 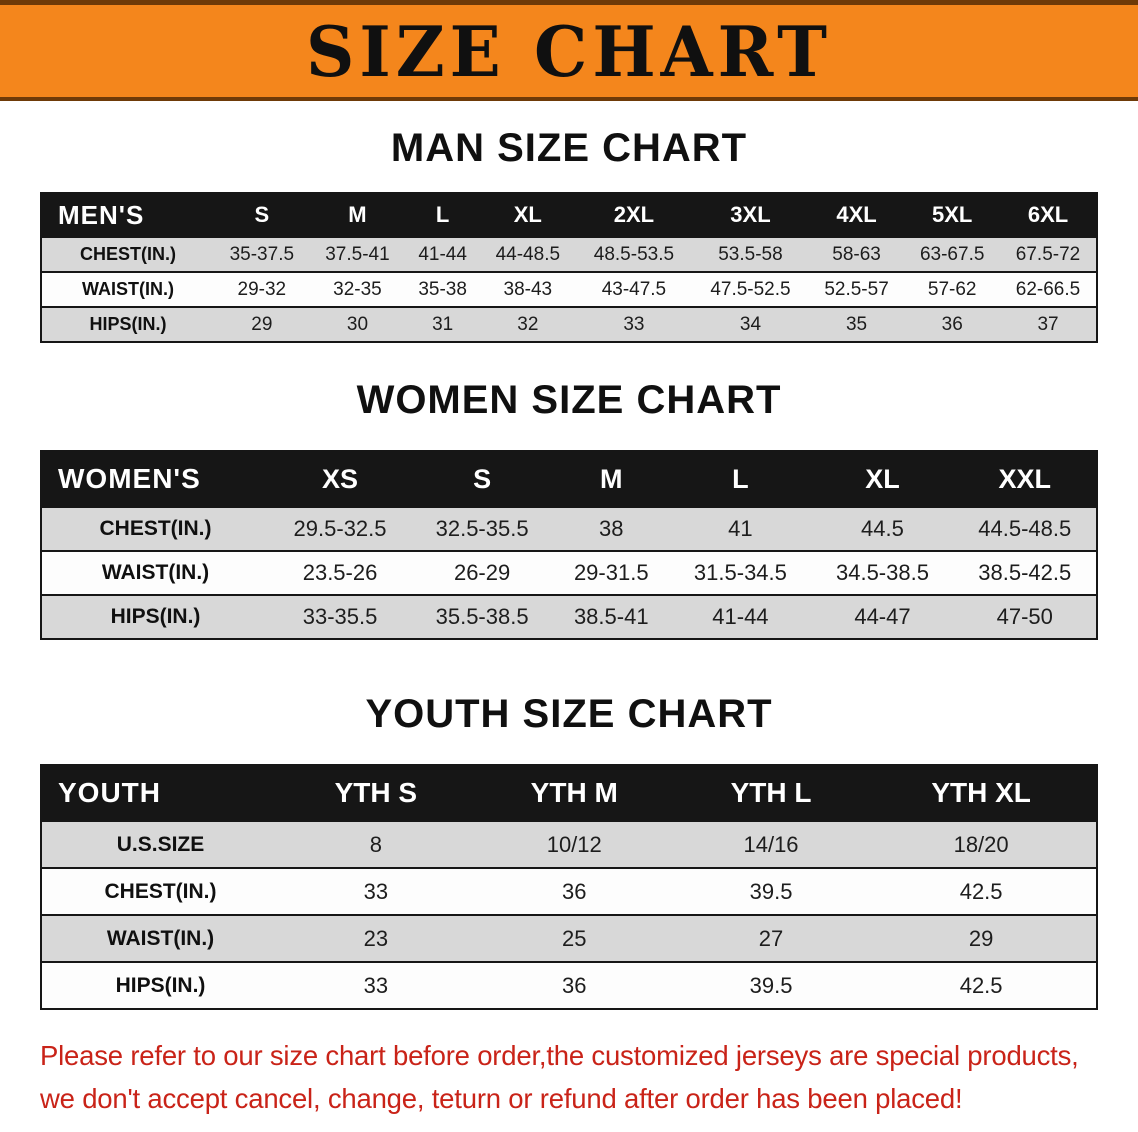 I want to click on measurement-value-cell: 25, so click(x=574, y=938).